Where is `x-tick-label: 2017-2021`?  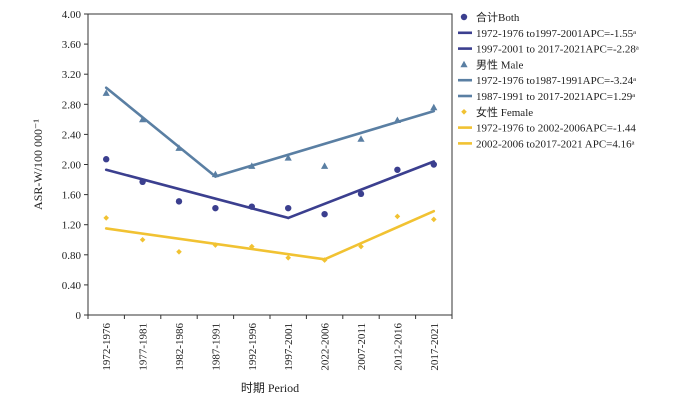 x-tick-label: 2017-2021 is located at coordinates (435, 347).